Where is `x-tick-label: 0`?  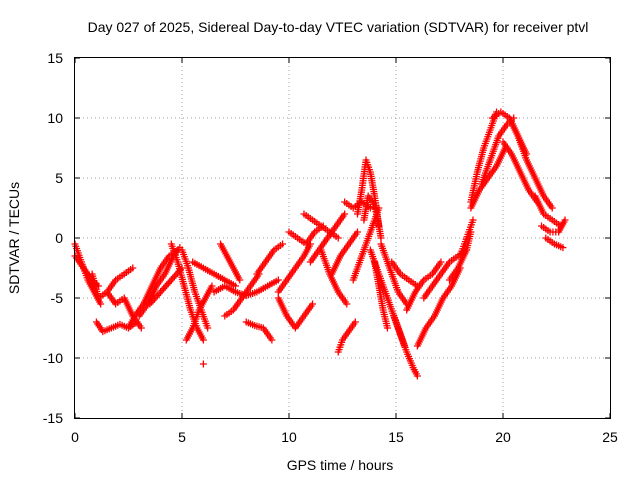
x-tick-label: 0 is located at coordinates (75, 437).